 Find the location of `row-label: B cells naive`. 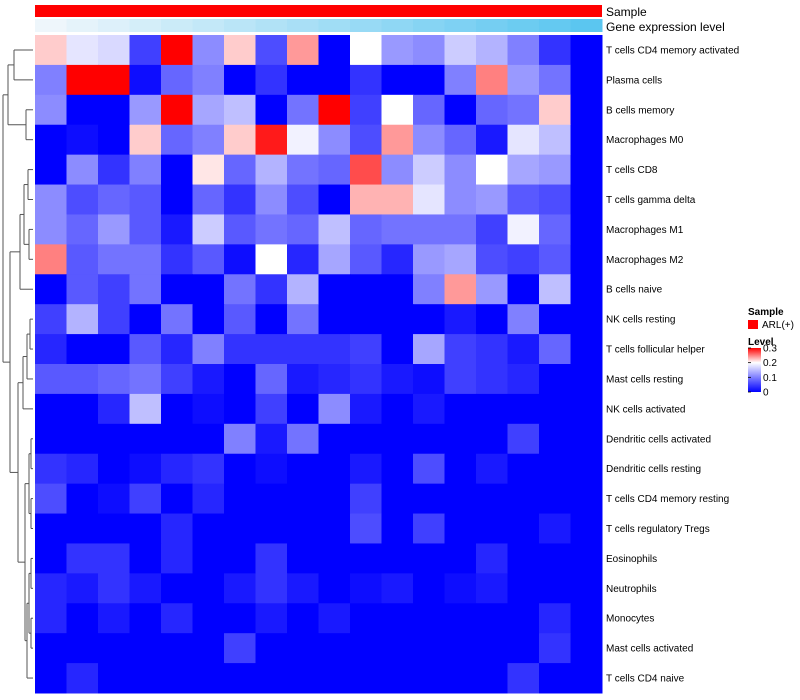

row-label: B cells naive is located at coordinates (634, 290).